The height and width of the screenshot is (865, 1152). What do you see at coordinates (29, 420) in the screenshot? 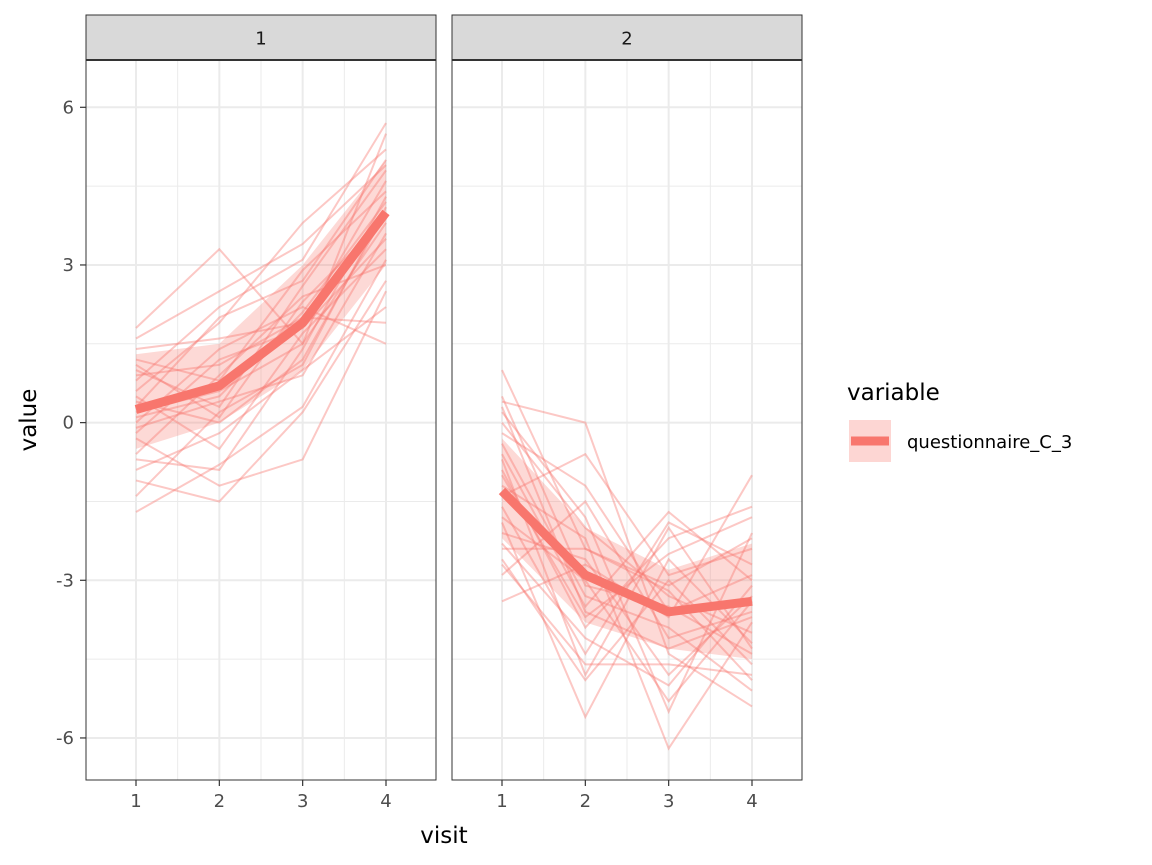
I see `y-axis-title: value` at bounding box center [29, 420].